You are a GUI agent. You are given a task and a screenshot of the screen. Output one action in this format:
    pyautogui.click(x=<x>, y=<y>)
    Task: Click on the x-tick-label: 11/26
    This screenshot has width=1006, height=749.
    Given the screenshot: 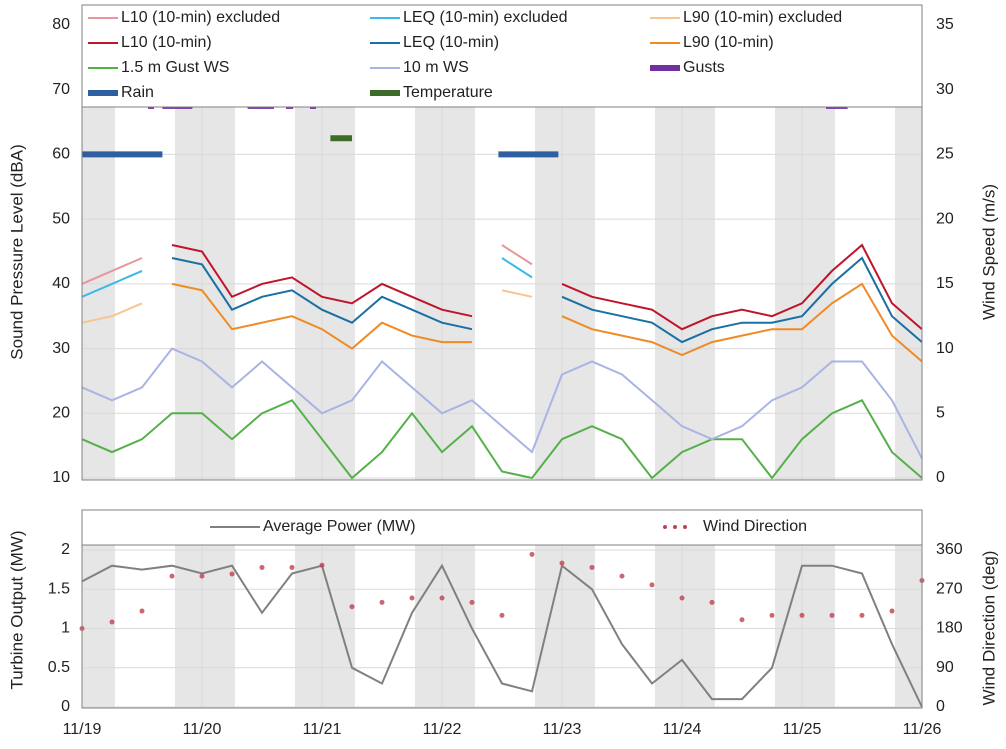 What is the action you would take?
    pyautogui.click(x=922, y=729)
    